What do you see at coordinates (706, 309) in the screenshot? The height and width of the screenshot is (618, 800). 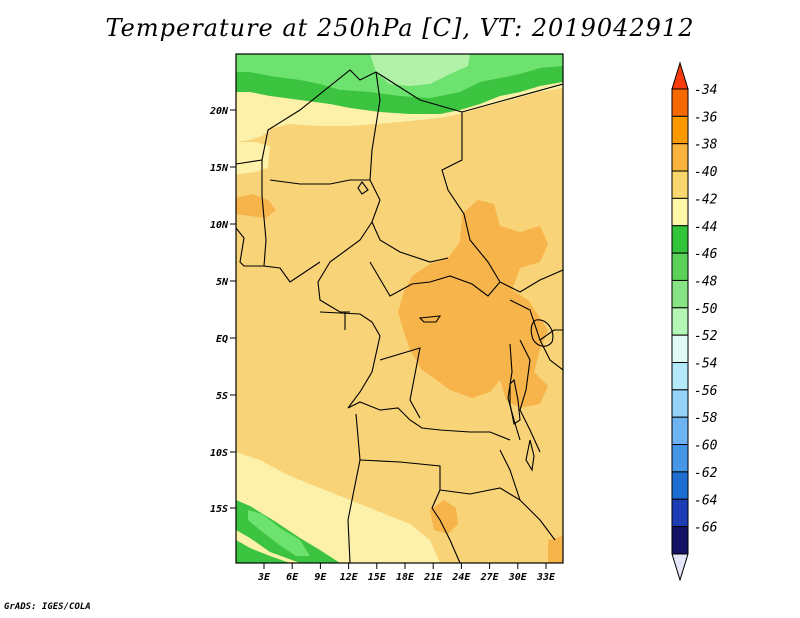 I see `colorbar-label: -50` at bounding box center [706, 309].